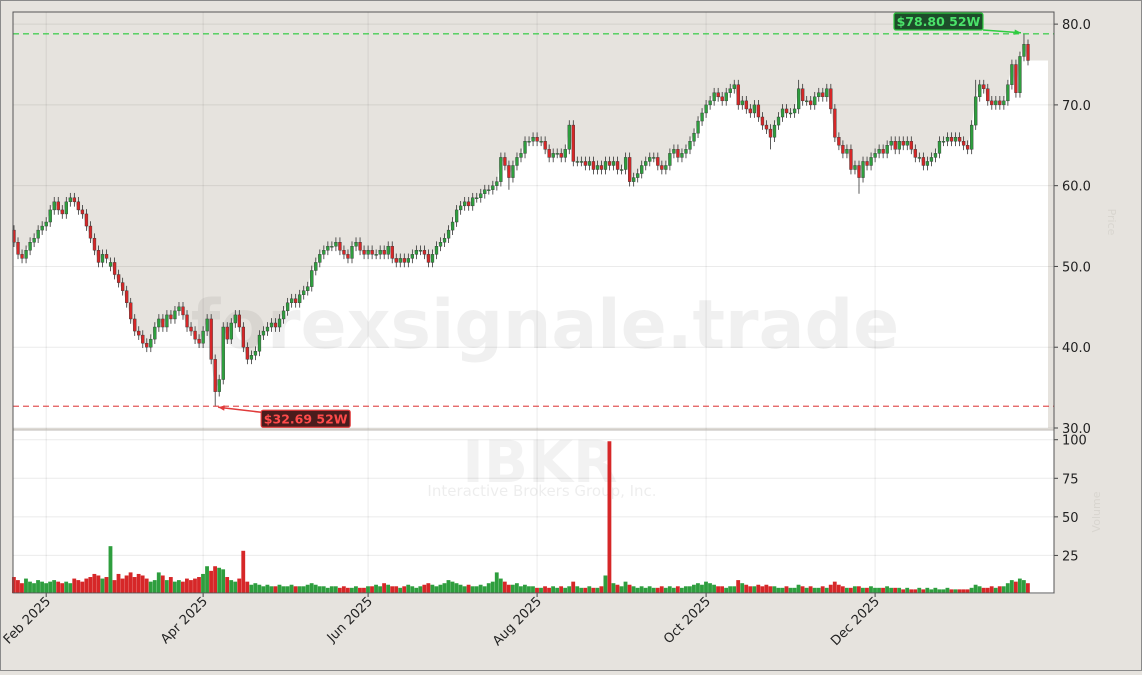  What do you see at coordinates (305, 418) in the screenshot?
I see `annotation-box` at bounding box center [305, 418].